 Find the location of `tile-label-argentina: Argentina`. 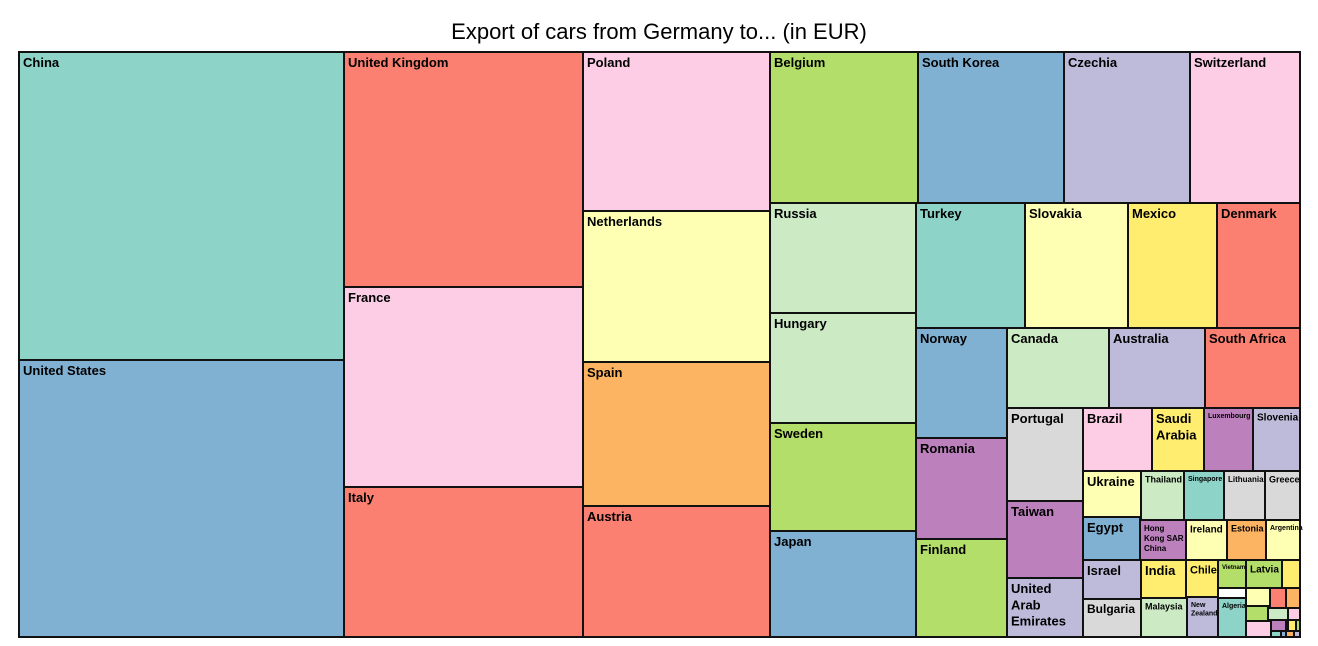

tile-label-argentina: Argentina is located at coordinates (1286, 528).